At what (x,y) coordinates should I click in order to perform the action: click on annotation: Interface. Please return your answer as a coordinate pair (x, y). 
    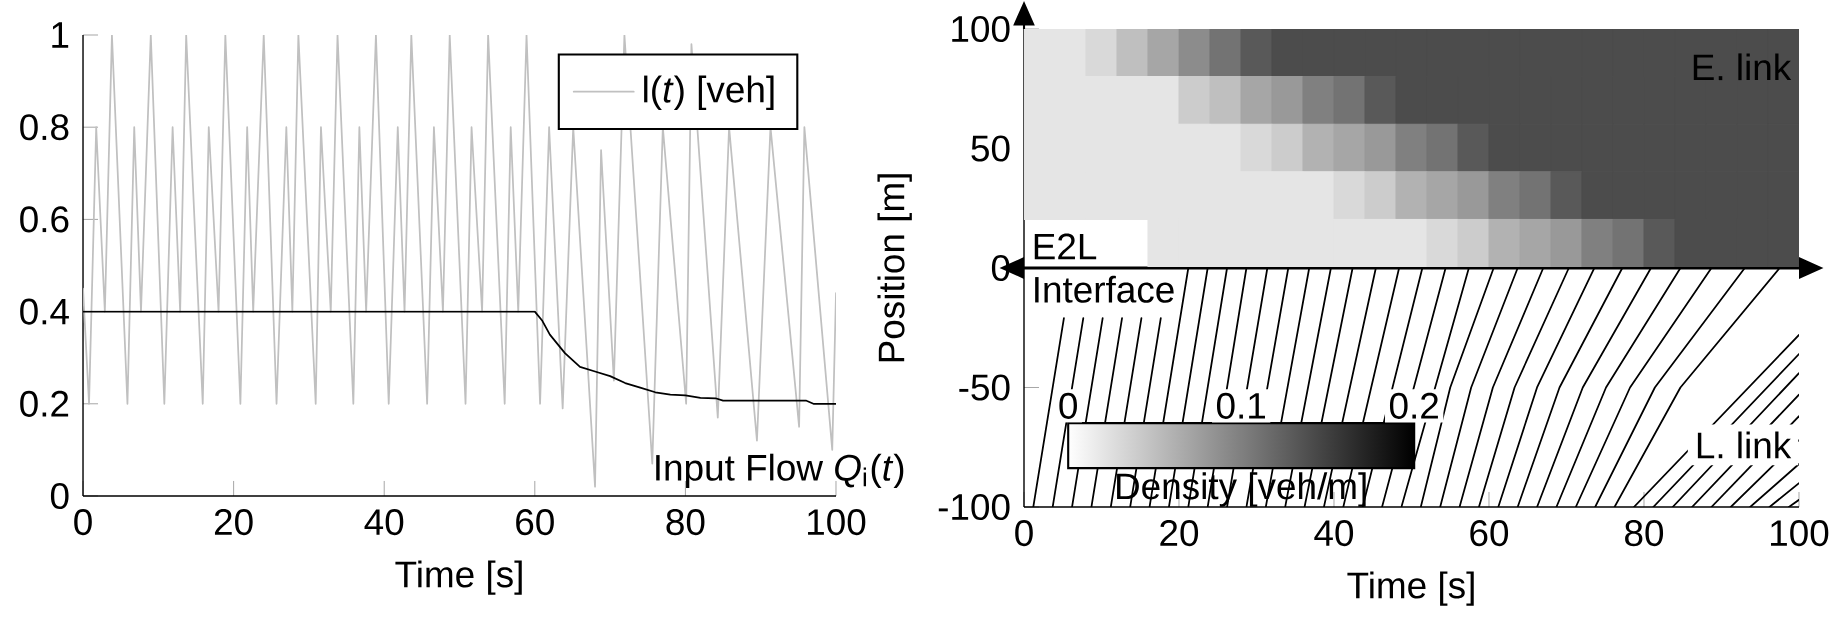
    Looking at the image, I should click on (1104, 289).